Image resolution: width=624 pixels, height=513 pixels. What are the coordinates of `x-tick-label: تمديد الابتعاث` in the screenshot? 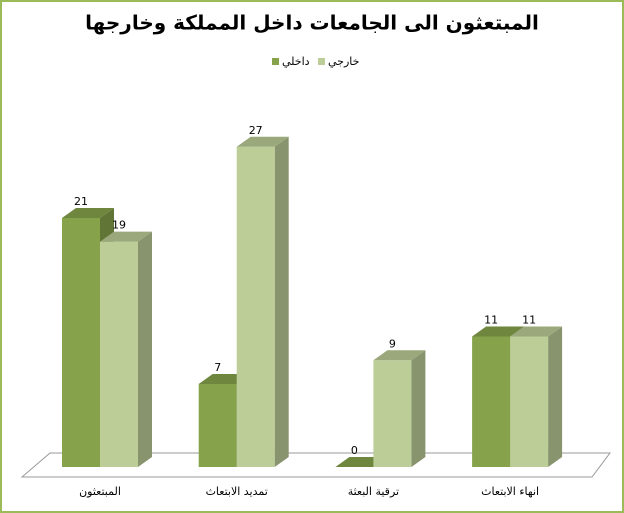 It's located at (237, 491).